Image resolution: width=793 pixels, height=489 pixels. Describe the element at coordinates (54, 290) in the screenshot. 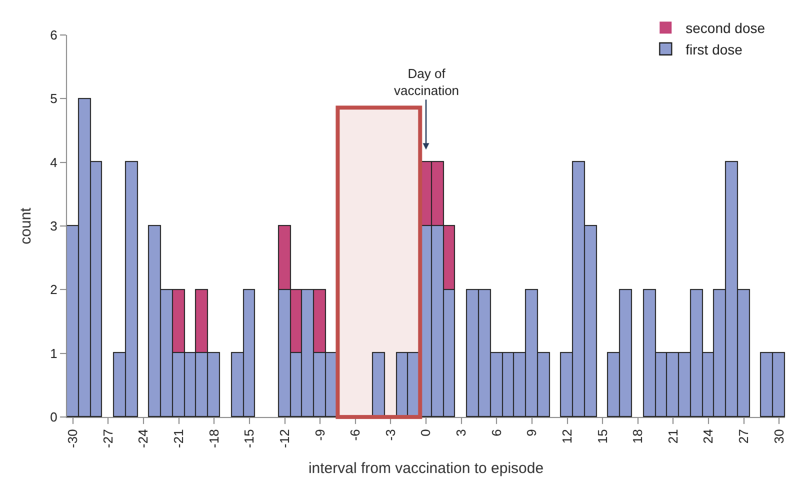

I see `y-tick-label: 2` at that location.